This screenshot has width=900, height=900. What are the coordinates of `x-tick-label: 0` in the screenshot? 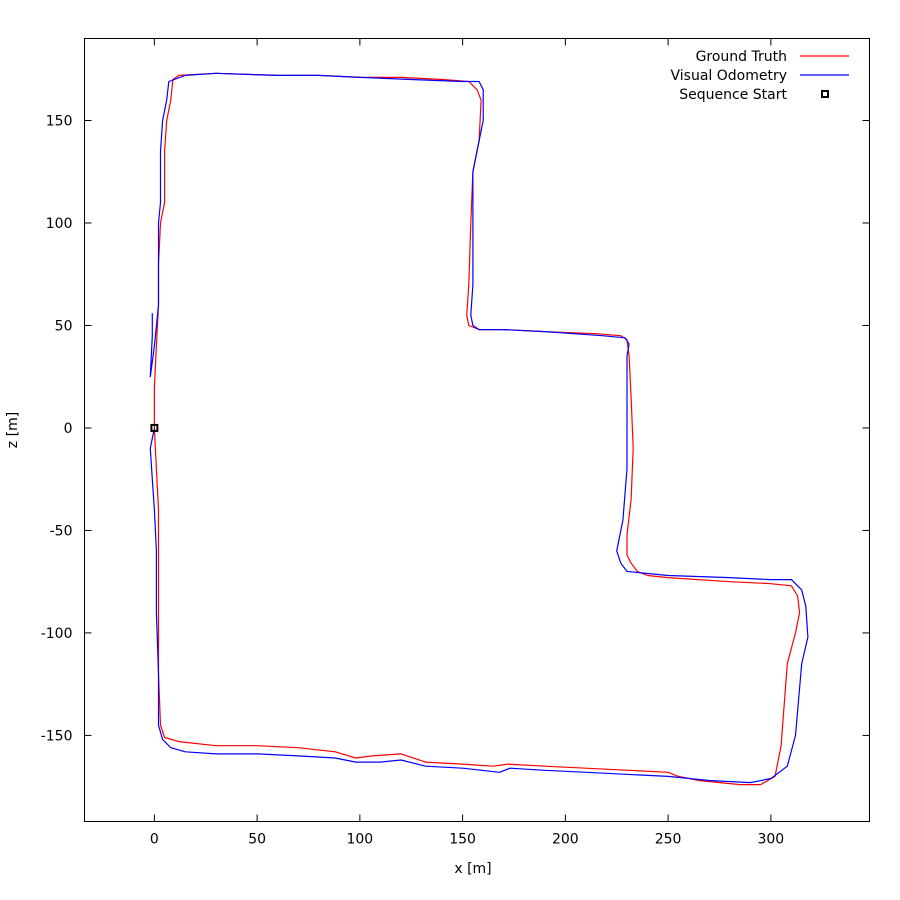 It's located at (154, 840).